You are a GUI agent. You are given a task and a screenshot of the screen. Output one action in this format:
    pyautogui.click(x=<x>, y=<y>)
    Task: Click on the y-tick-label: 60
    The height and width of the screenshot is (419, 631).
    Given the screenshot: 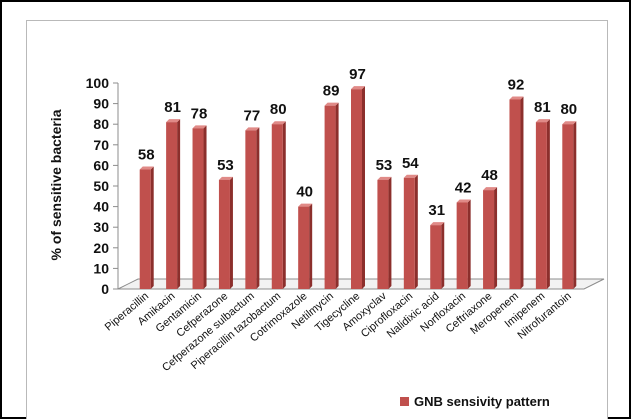 What is the action you would take?
    pyautogui.click(x=101, y=165)
    